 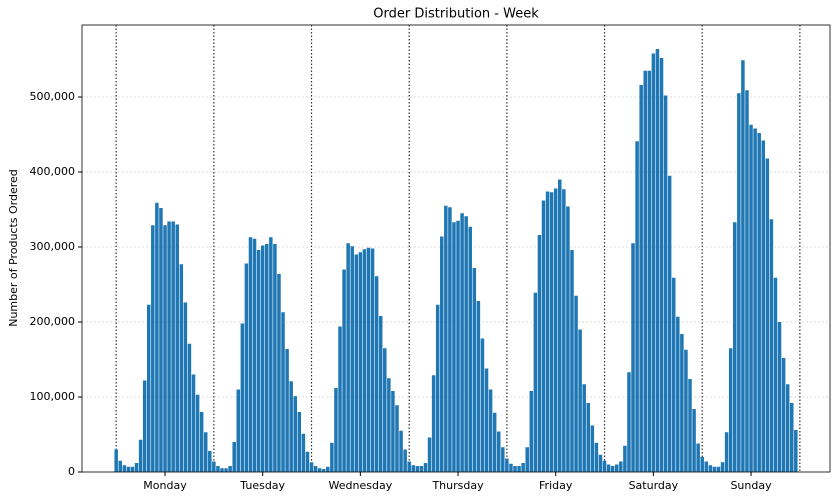 What do you see at coordinates (71, 471) in the screenshot?
I see `y-tick-label: 0` at bounding box center [71, 471].